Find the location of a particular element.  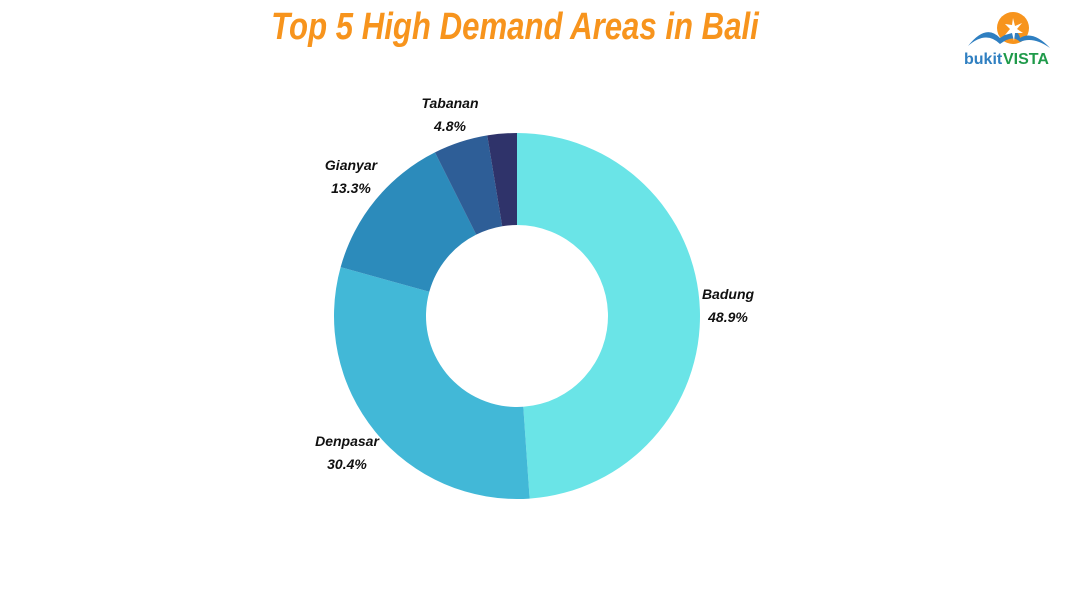

slice-other is located at coordinates (502, 180).